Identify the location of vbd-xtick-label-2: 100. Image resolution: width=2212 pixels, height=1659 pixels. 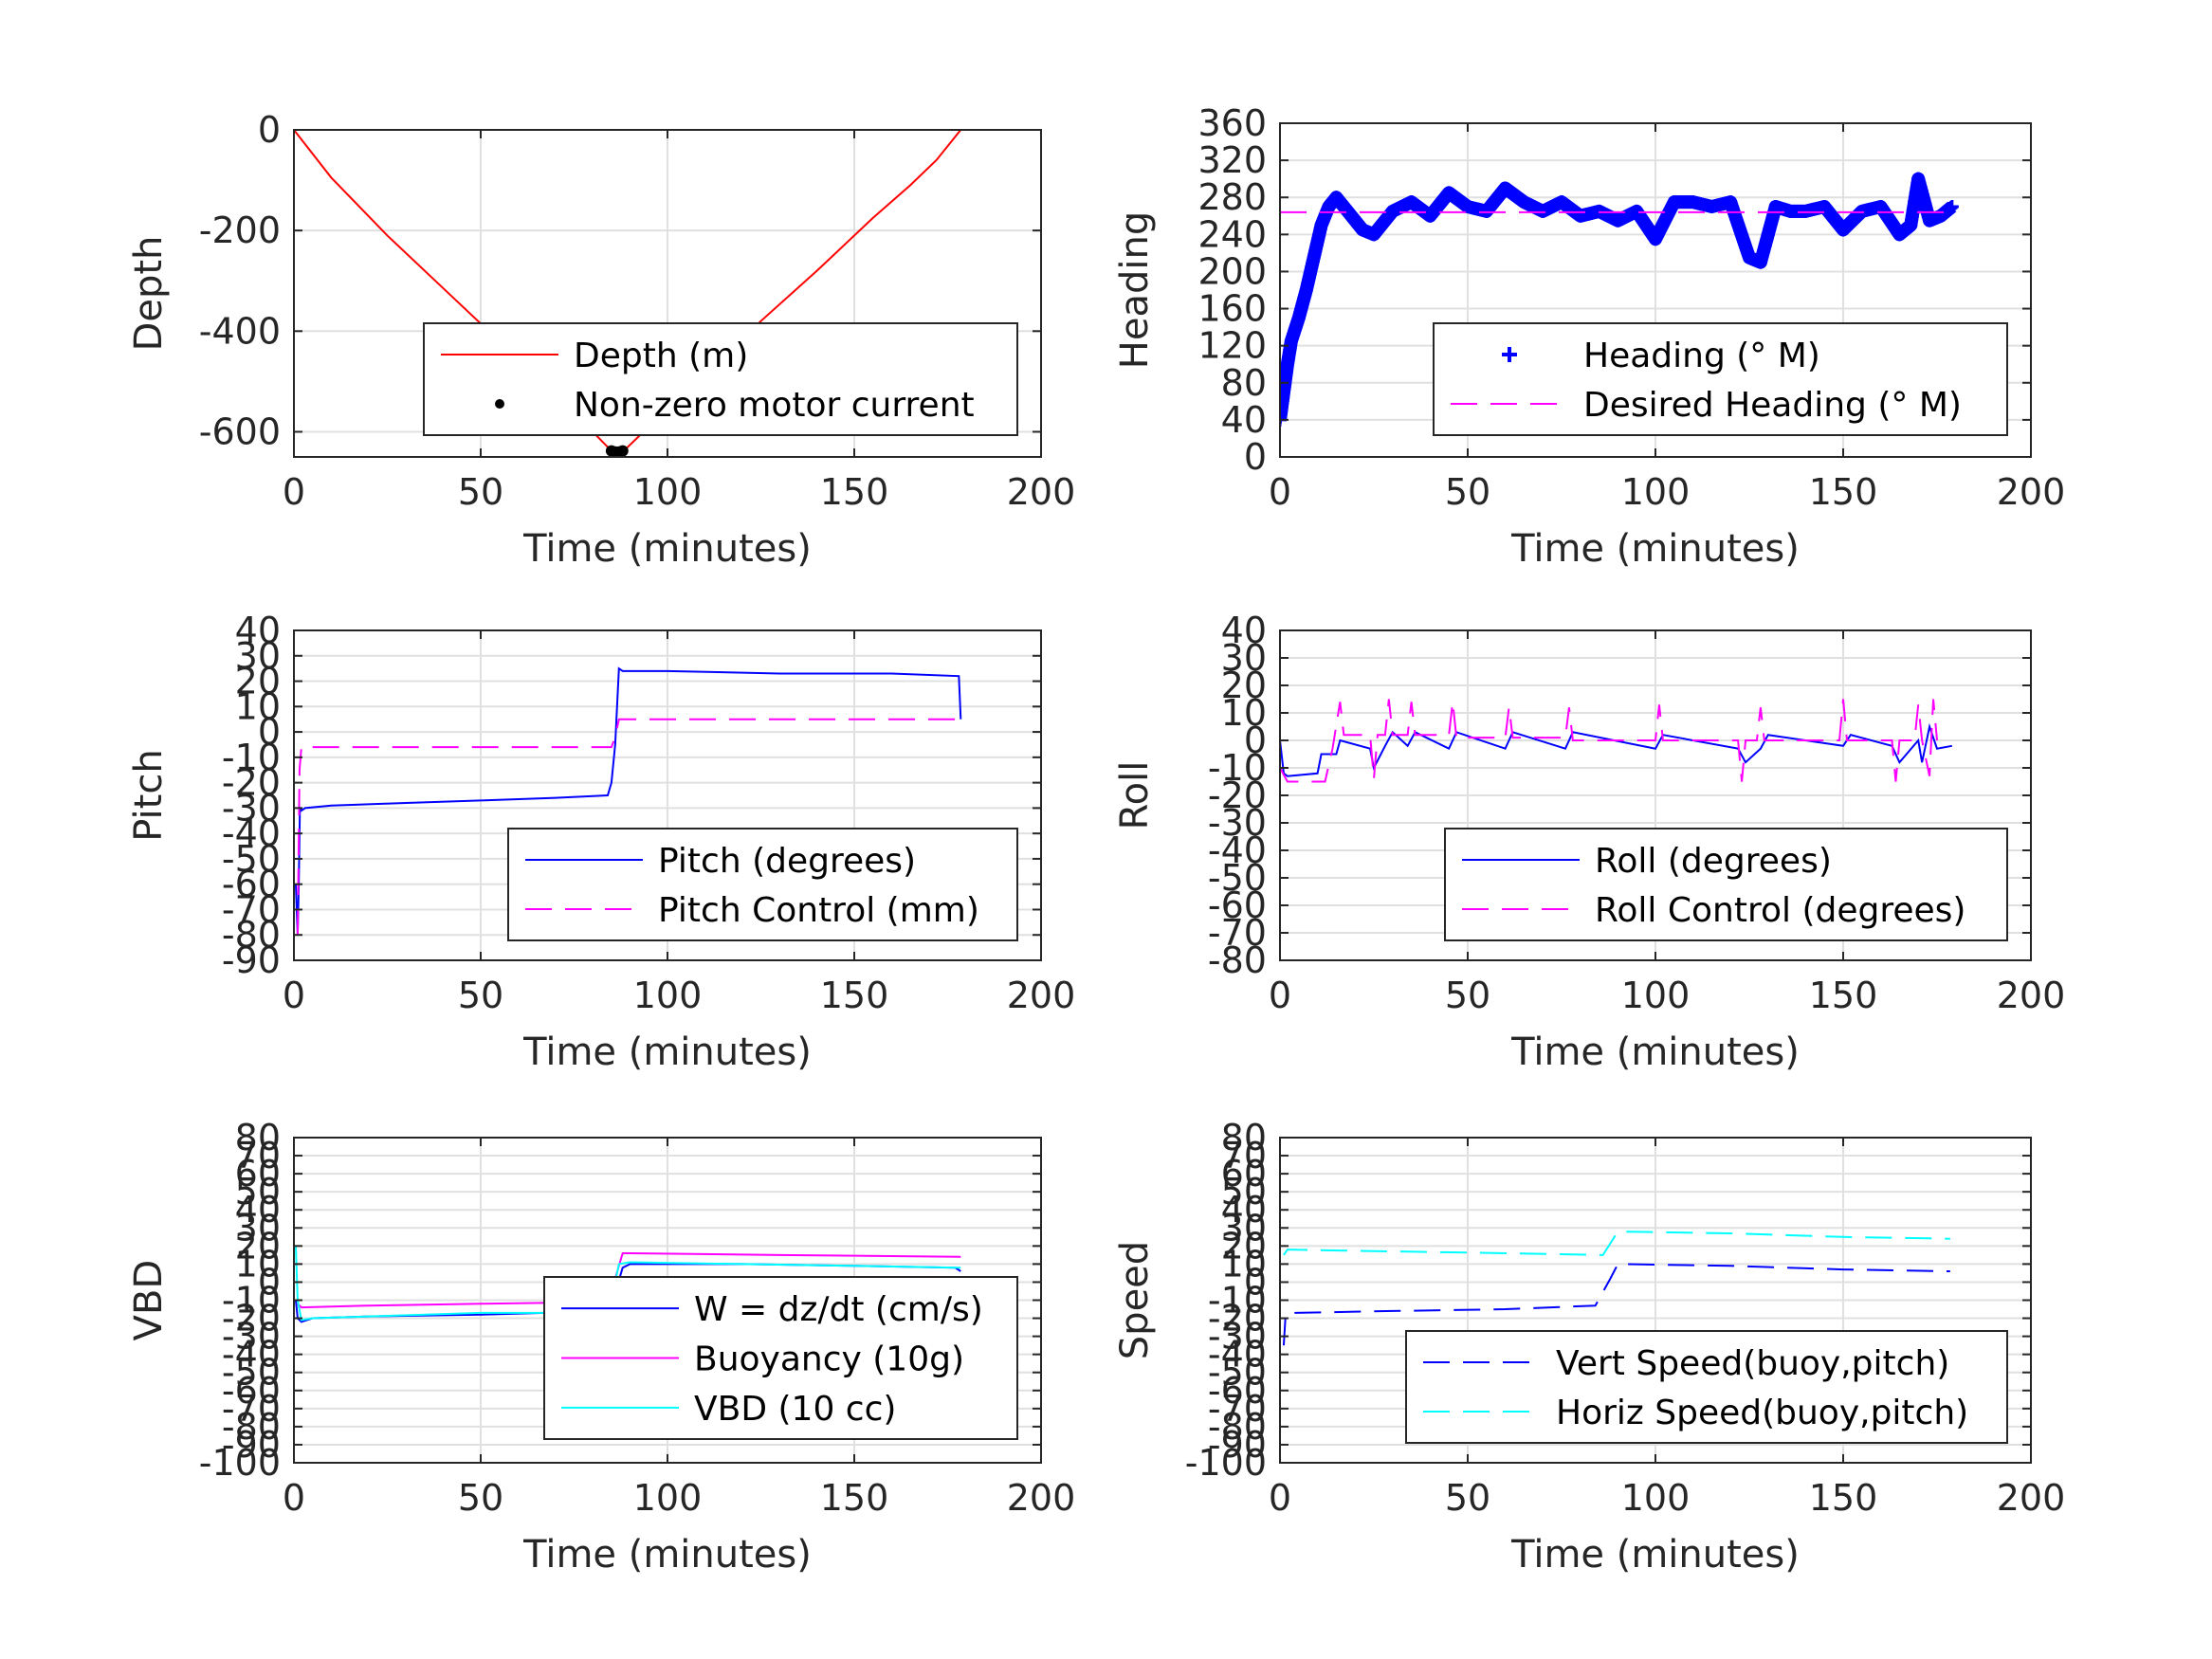
(668, 1498).